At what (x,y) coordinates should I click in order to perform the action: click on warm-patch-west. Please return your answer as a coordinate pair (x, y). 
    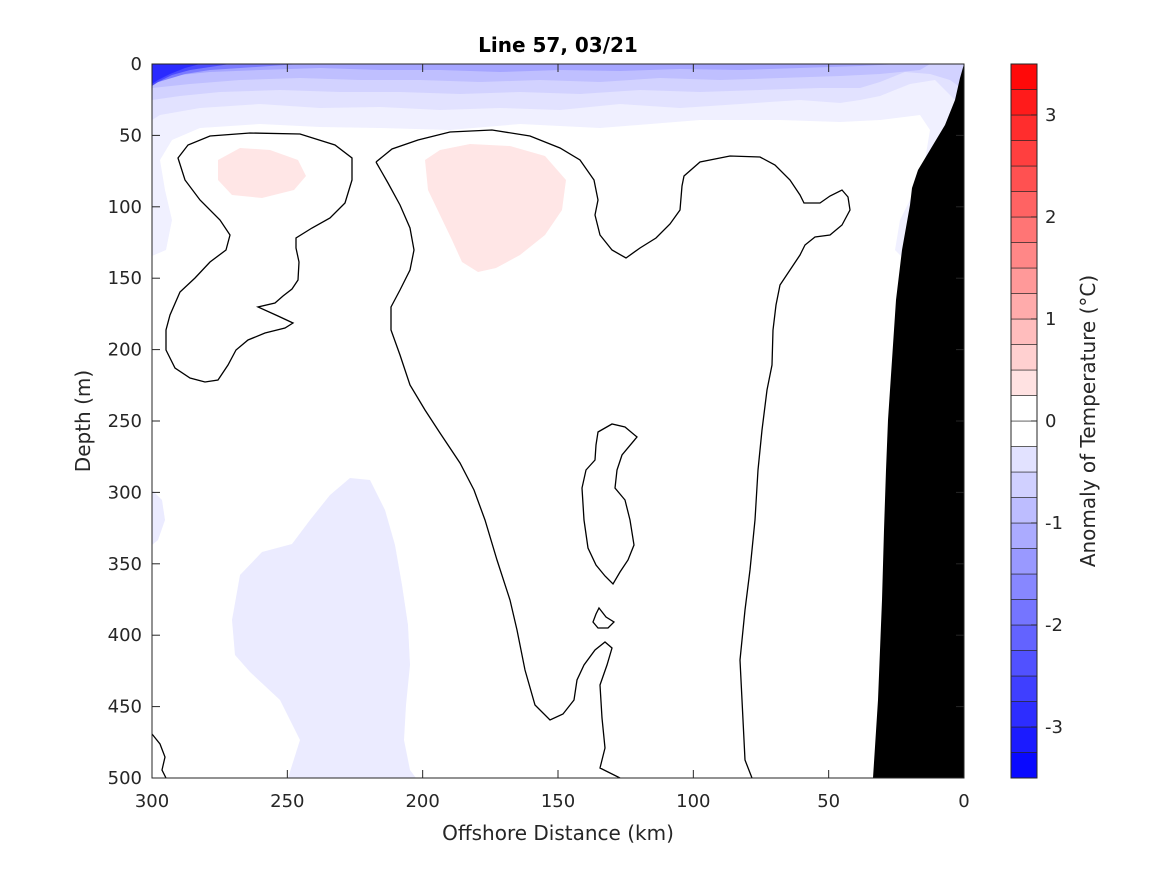
    Looking at the image, I should click on (262, 173).